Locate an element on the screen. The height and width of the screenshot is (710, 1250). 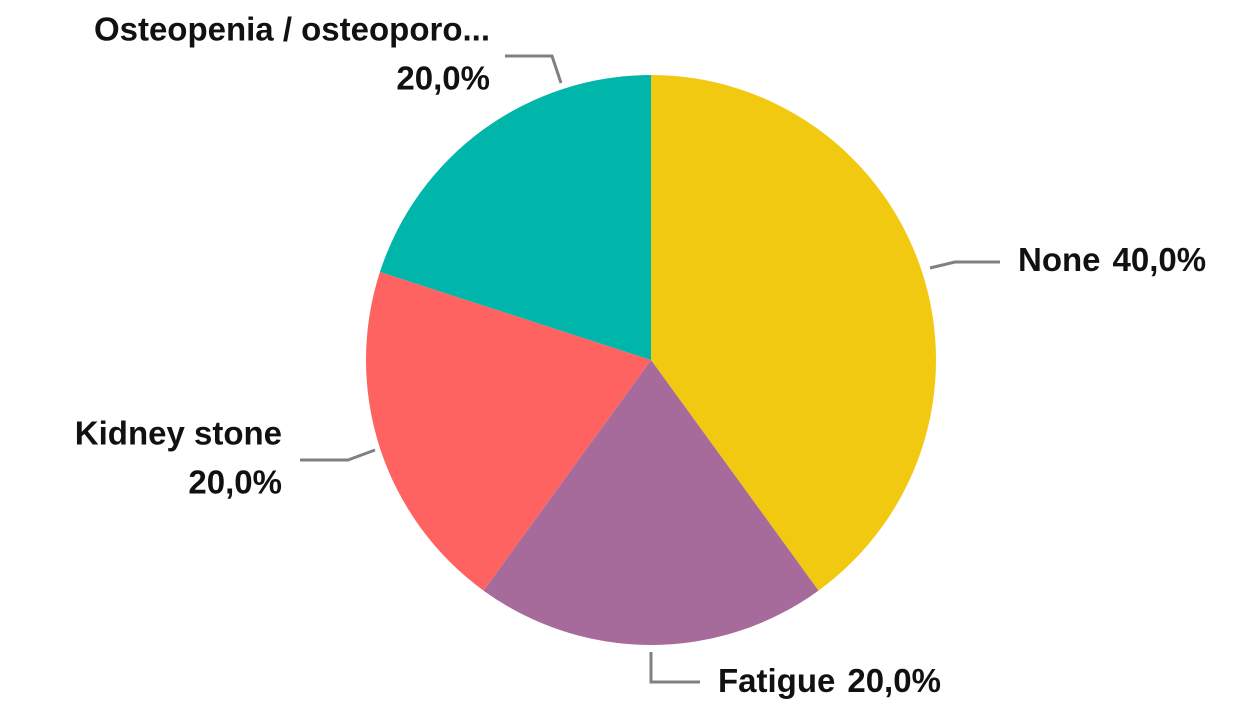
slice-label-group: None 40,0% is located at coordinates (1112, 259).